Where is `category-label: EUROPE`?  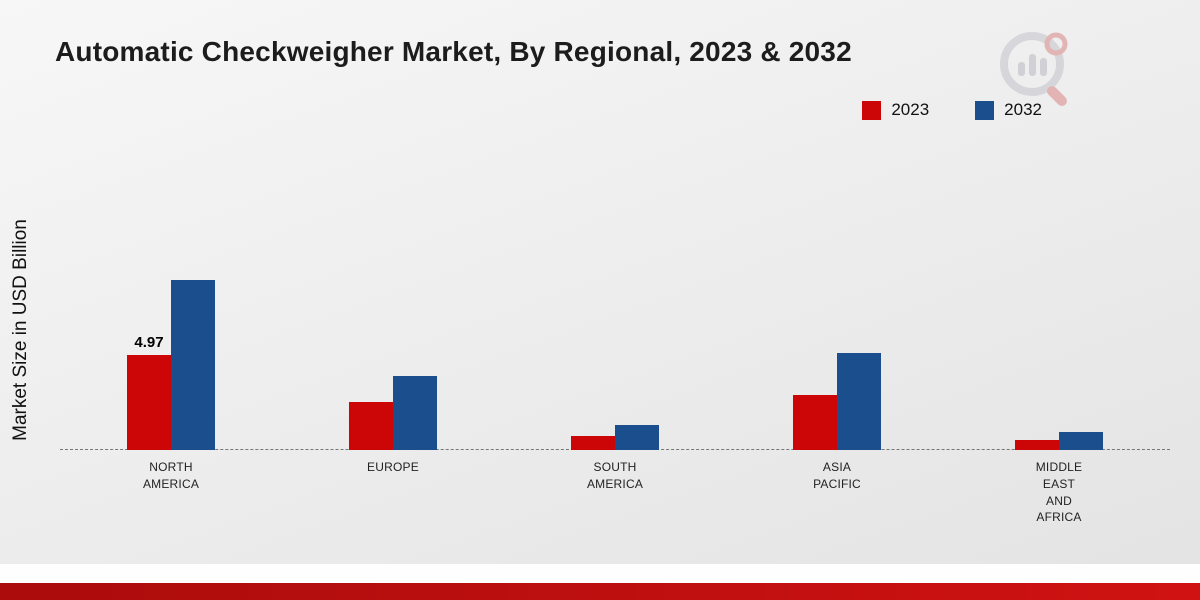
category-label: EUROPE is located at coordinates (393, 467).